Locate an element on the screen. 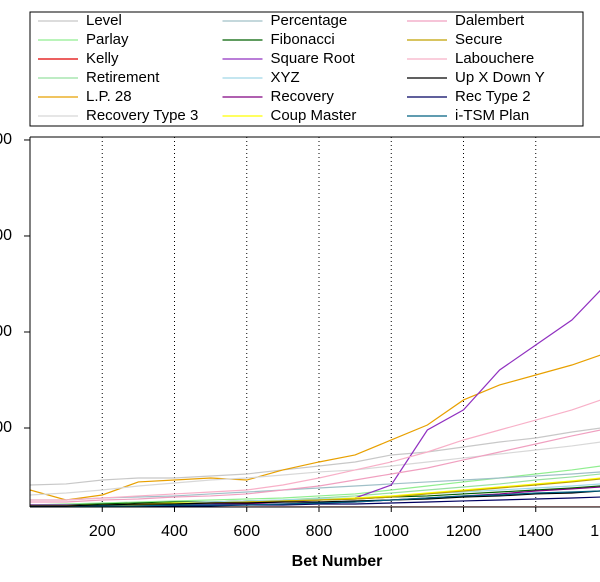  legend-label: Up X Down Y is located at coordinates (500, 77).